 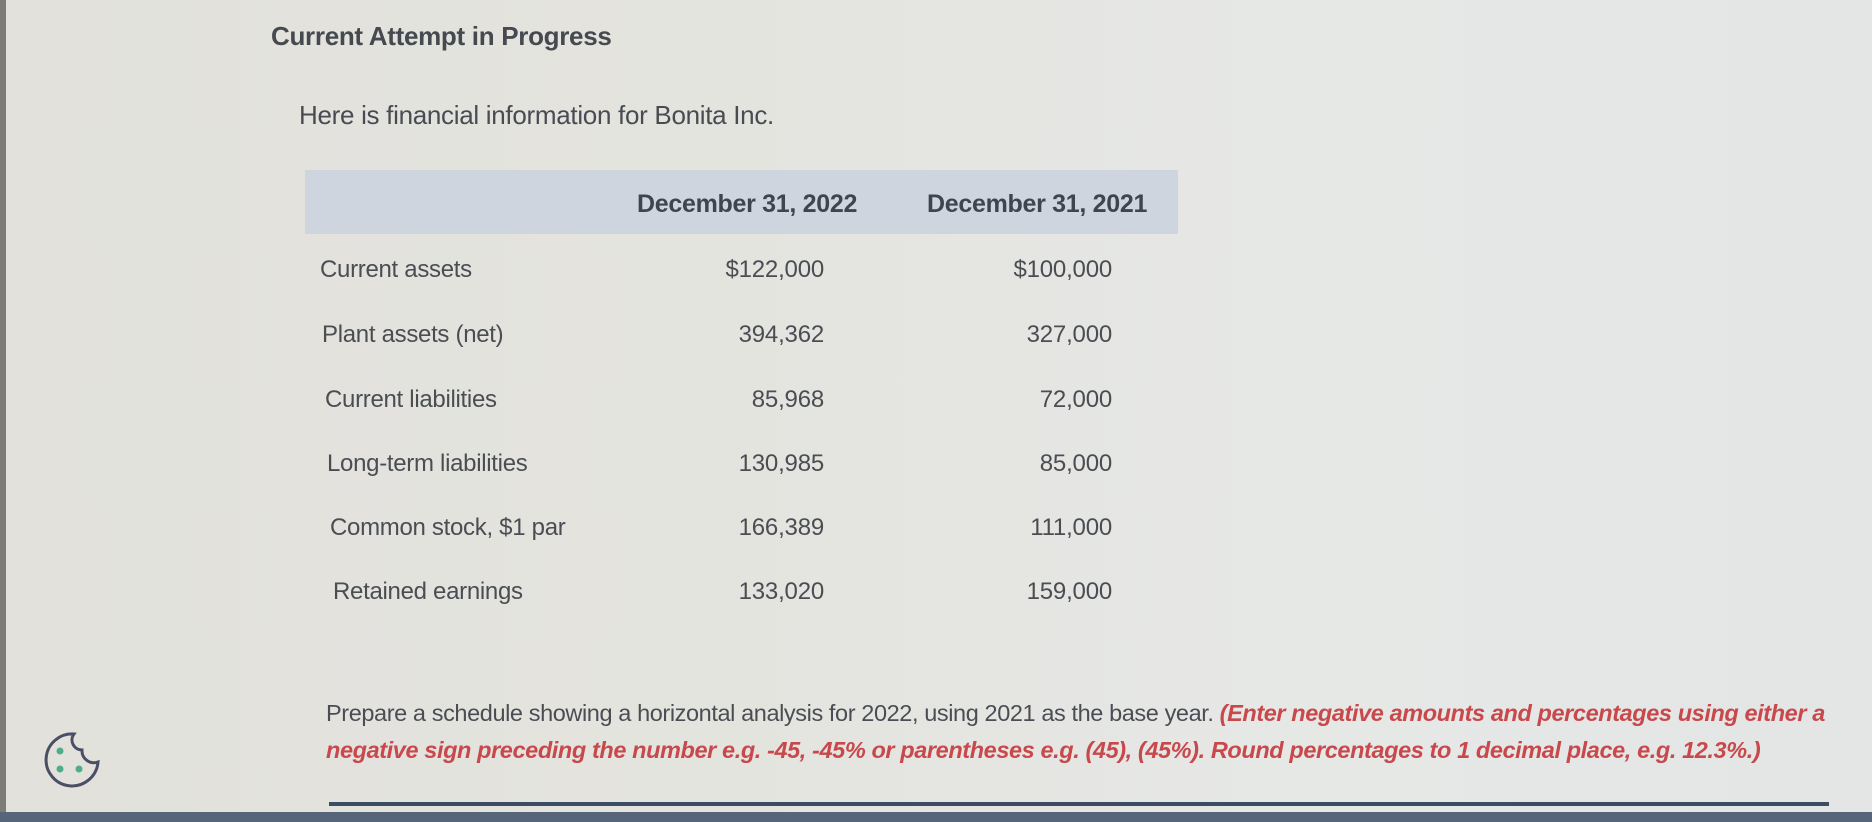 What do you see at coordinates (936, 817) in the screenshot?
I see `screen-bottom-bezel` at bounding box center [936, 817].